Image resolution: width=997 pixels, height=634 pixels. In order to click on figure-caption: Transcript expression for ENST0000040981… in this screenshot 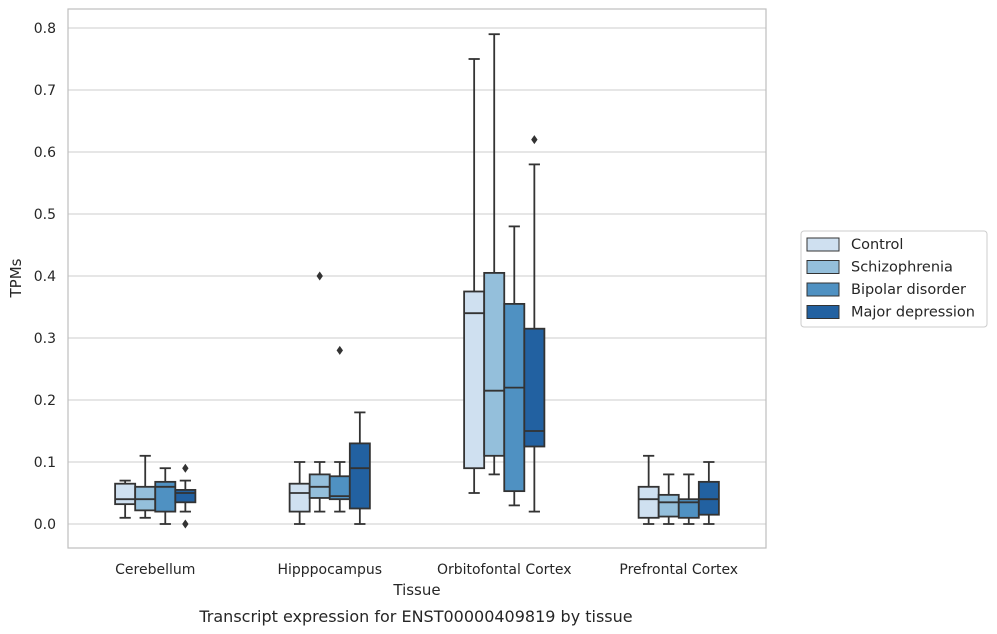, I will do `click(415, 616)`.